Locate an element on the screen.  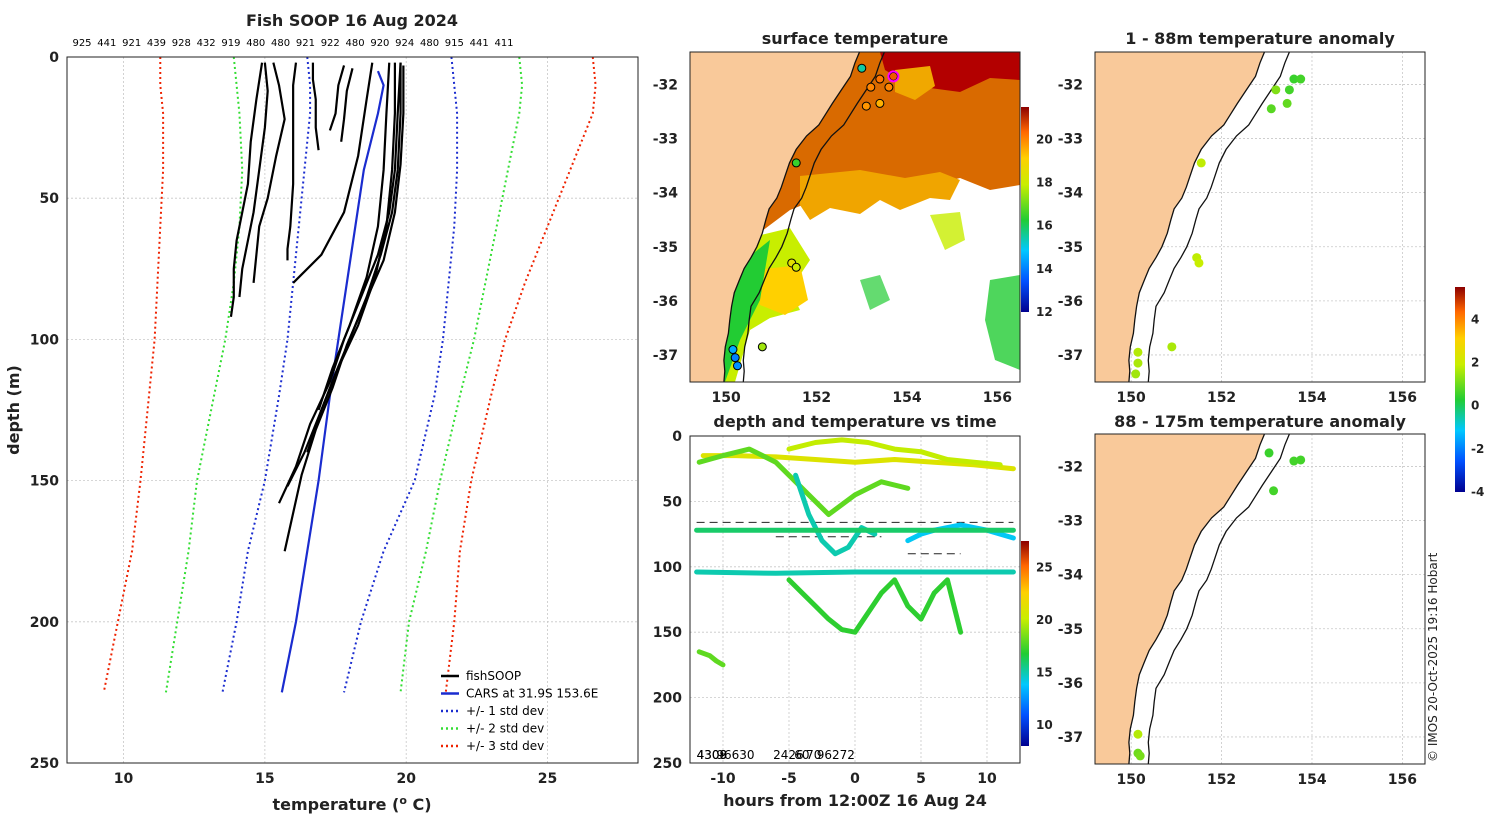
profile-y-axis-label: depth (m) is located at coordinates (13, 410).